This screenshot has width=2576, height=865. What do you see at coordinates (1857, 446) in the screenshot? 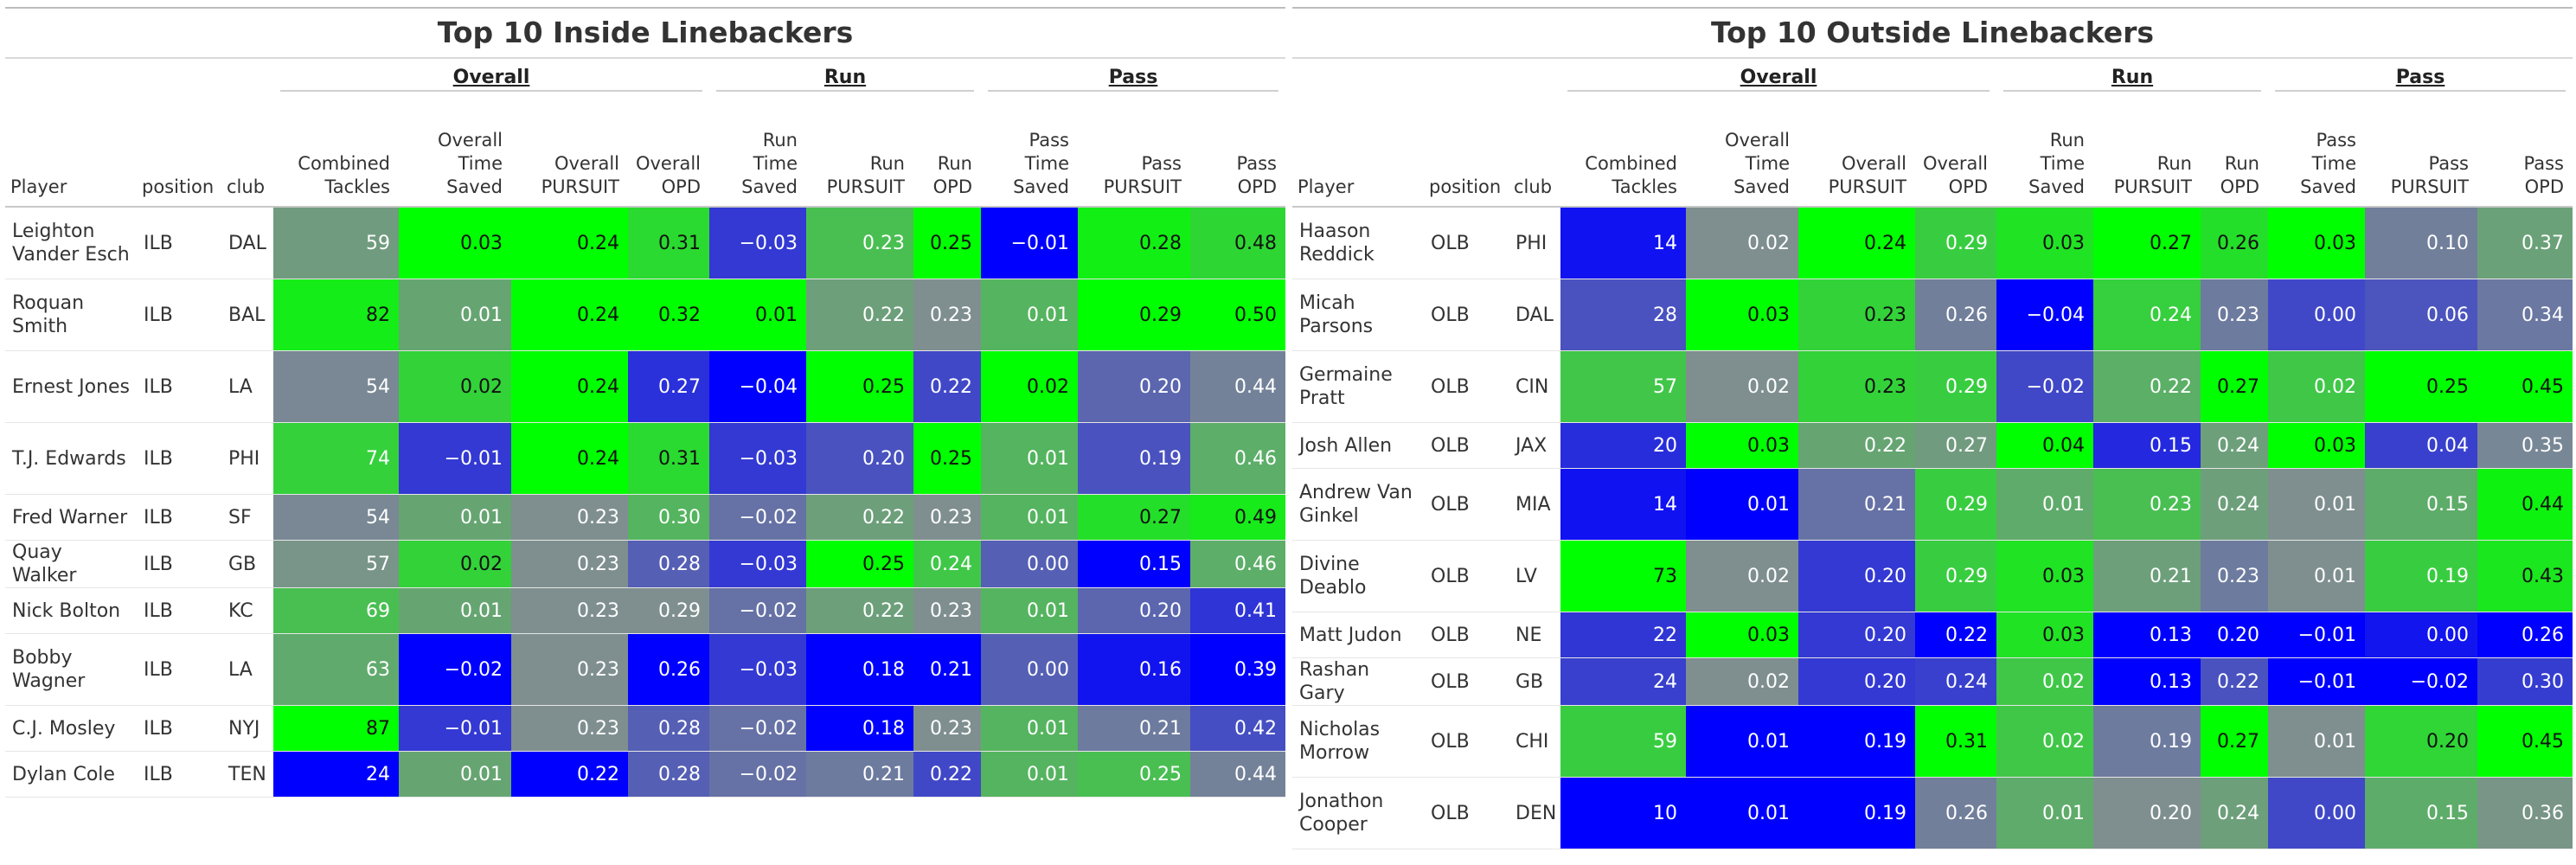
I see `stat-cell: 0.22` at bounding box center [1857, 446].